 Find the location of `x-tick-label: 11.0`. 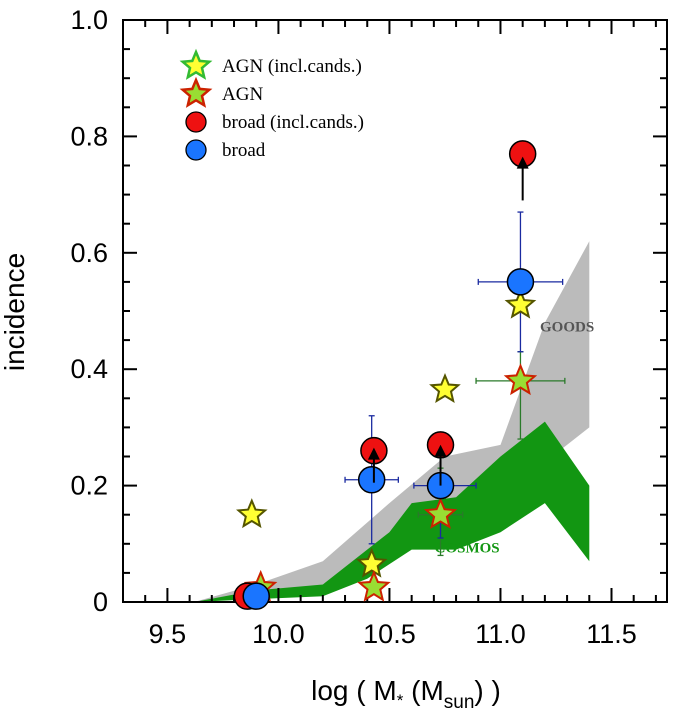

x-tick-label: 11.0 is located at coordinates (500, 634).